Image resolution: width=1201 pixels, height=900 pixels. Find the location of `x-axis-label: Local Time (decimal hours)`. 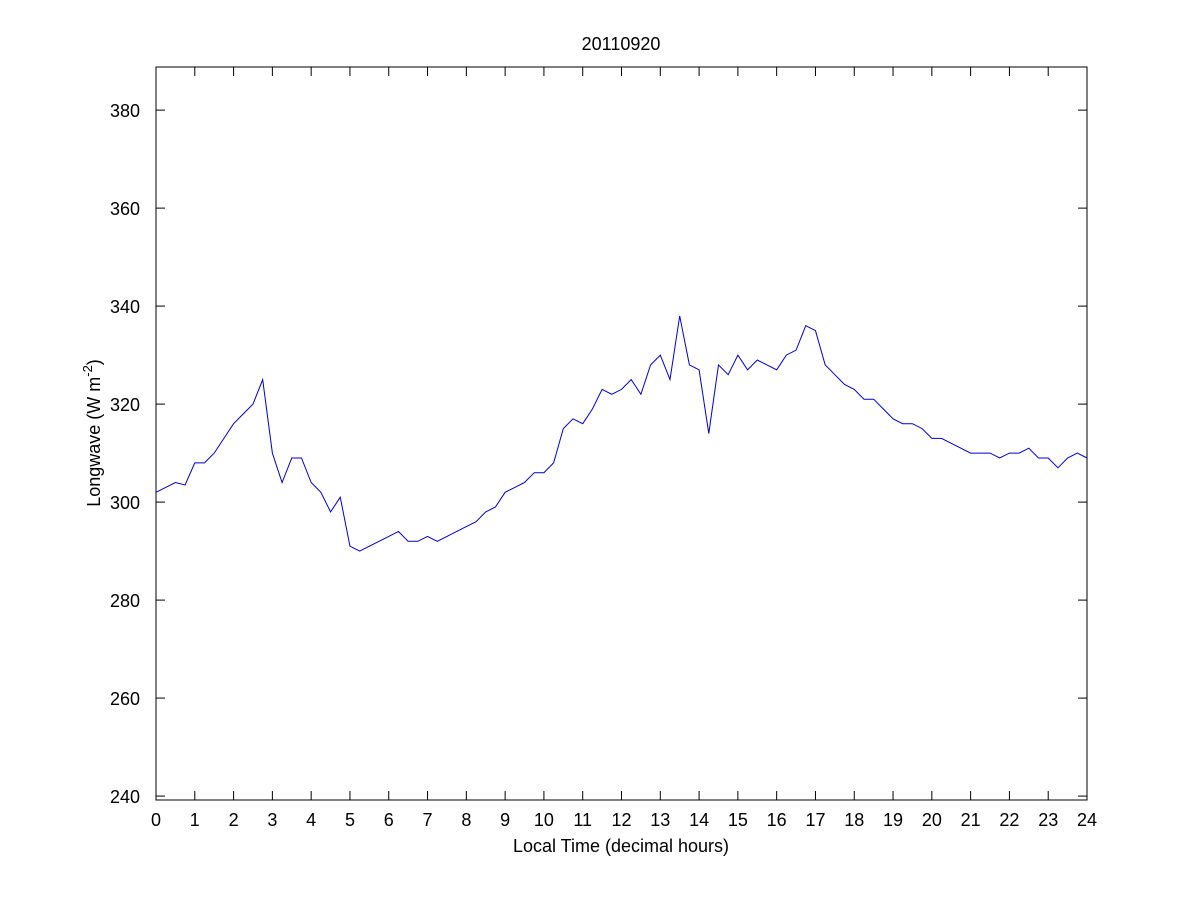

x-axis-label: Local Time (decimal hours) is located at coordinates (621, 846).